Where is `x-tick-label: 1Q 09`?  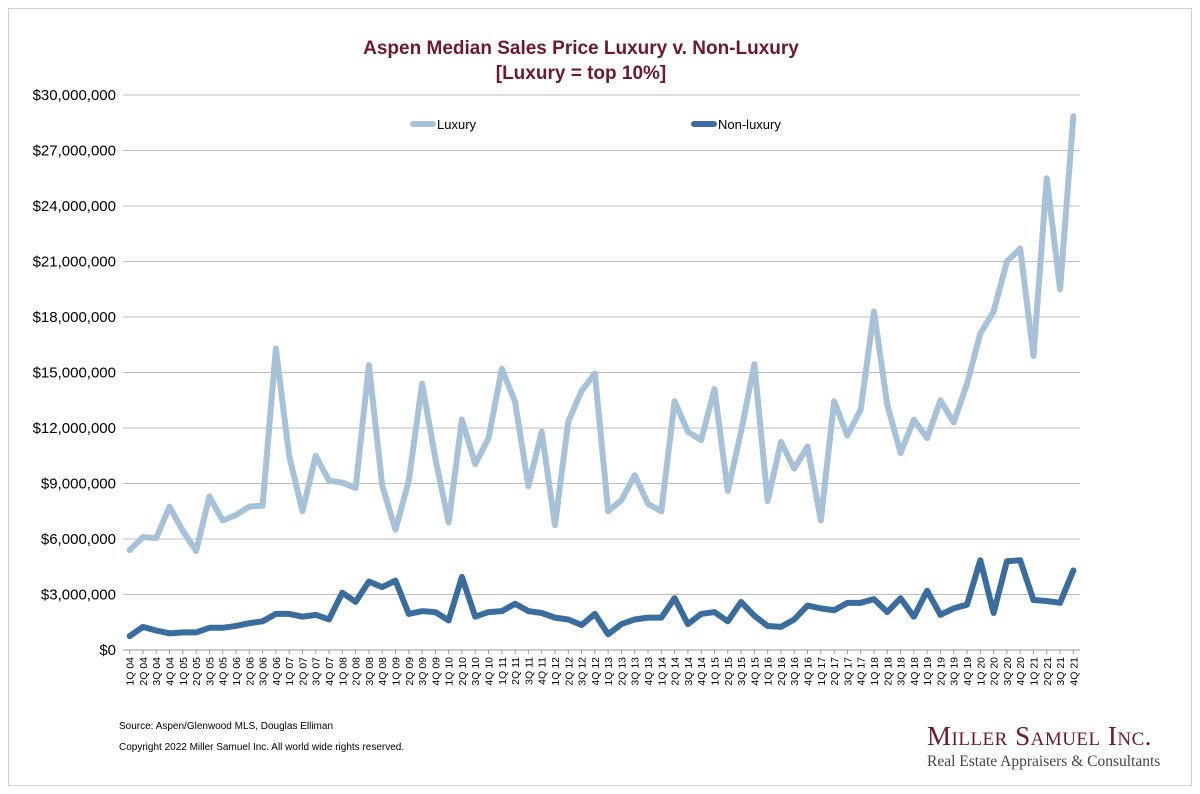 x-tick-label: 1Q 09 is located at coordinates (396, 671).